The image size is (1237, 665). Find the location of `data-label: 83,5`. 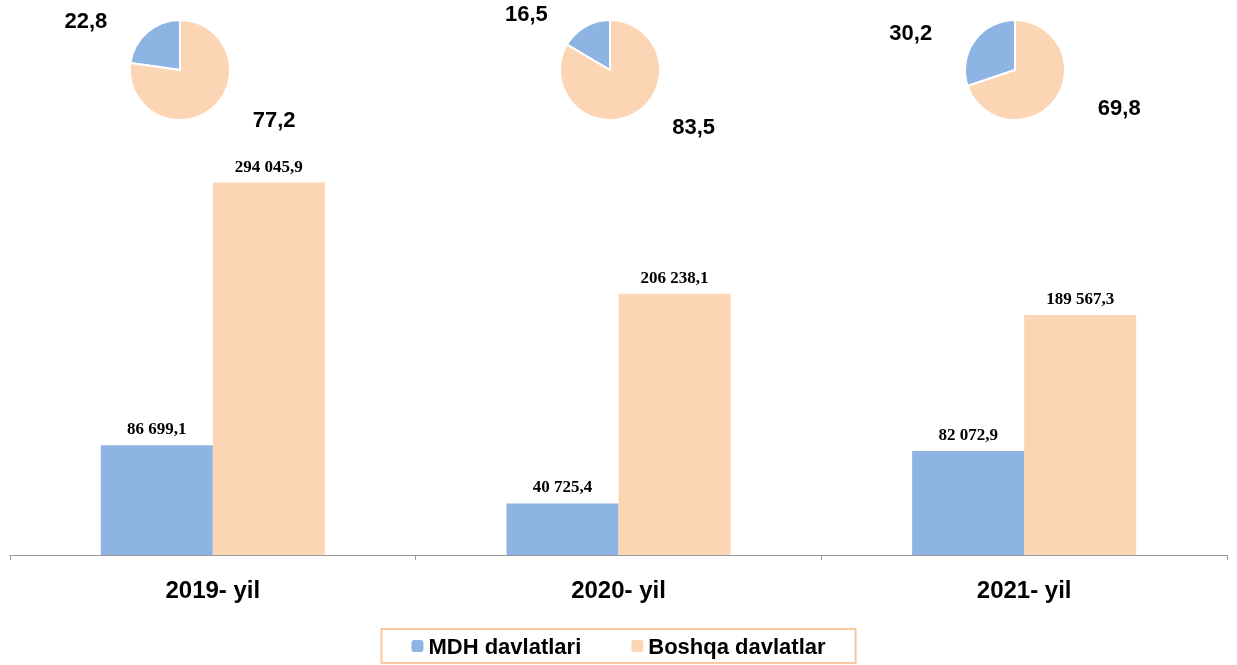

data-label: 83,5 is located at coordinates (694, 126).